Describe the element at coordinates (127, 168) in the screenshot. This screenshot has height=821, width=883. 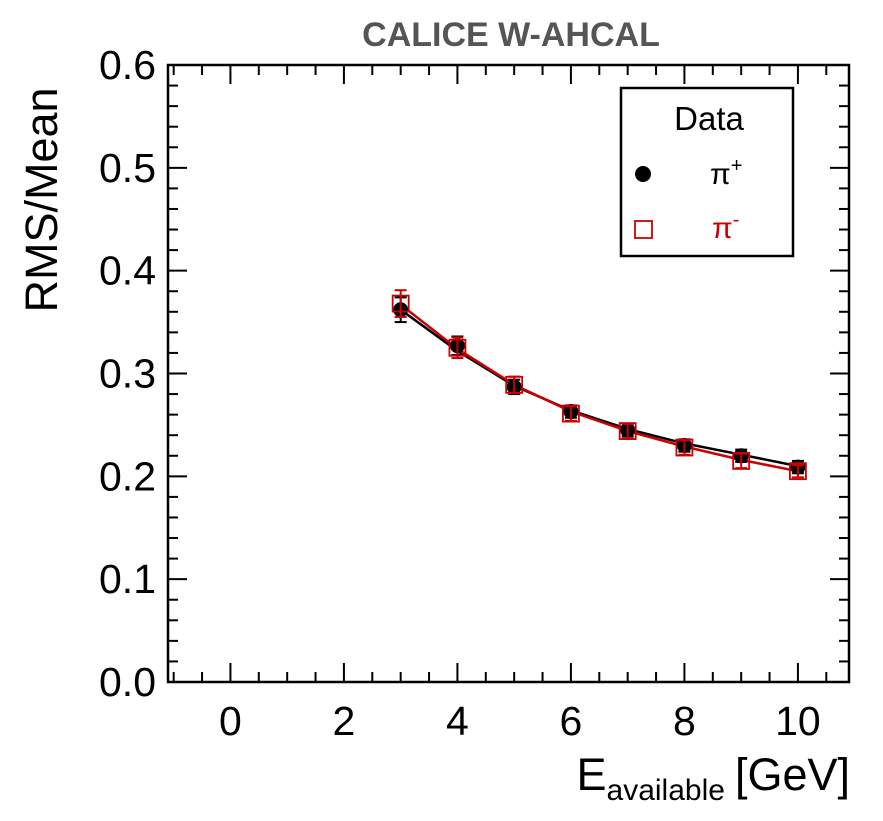
I see `y-tick-label: 0.5` at that location.